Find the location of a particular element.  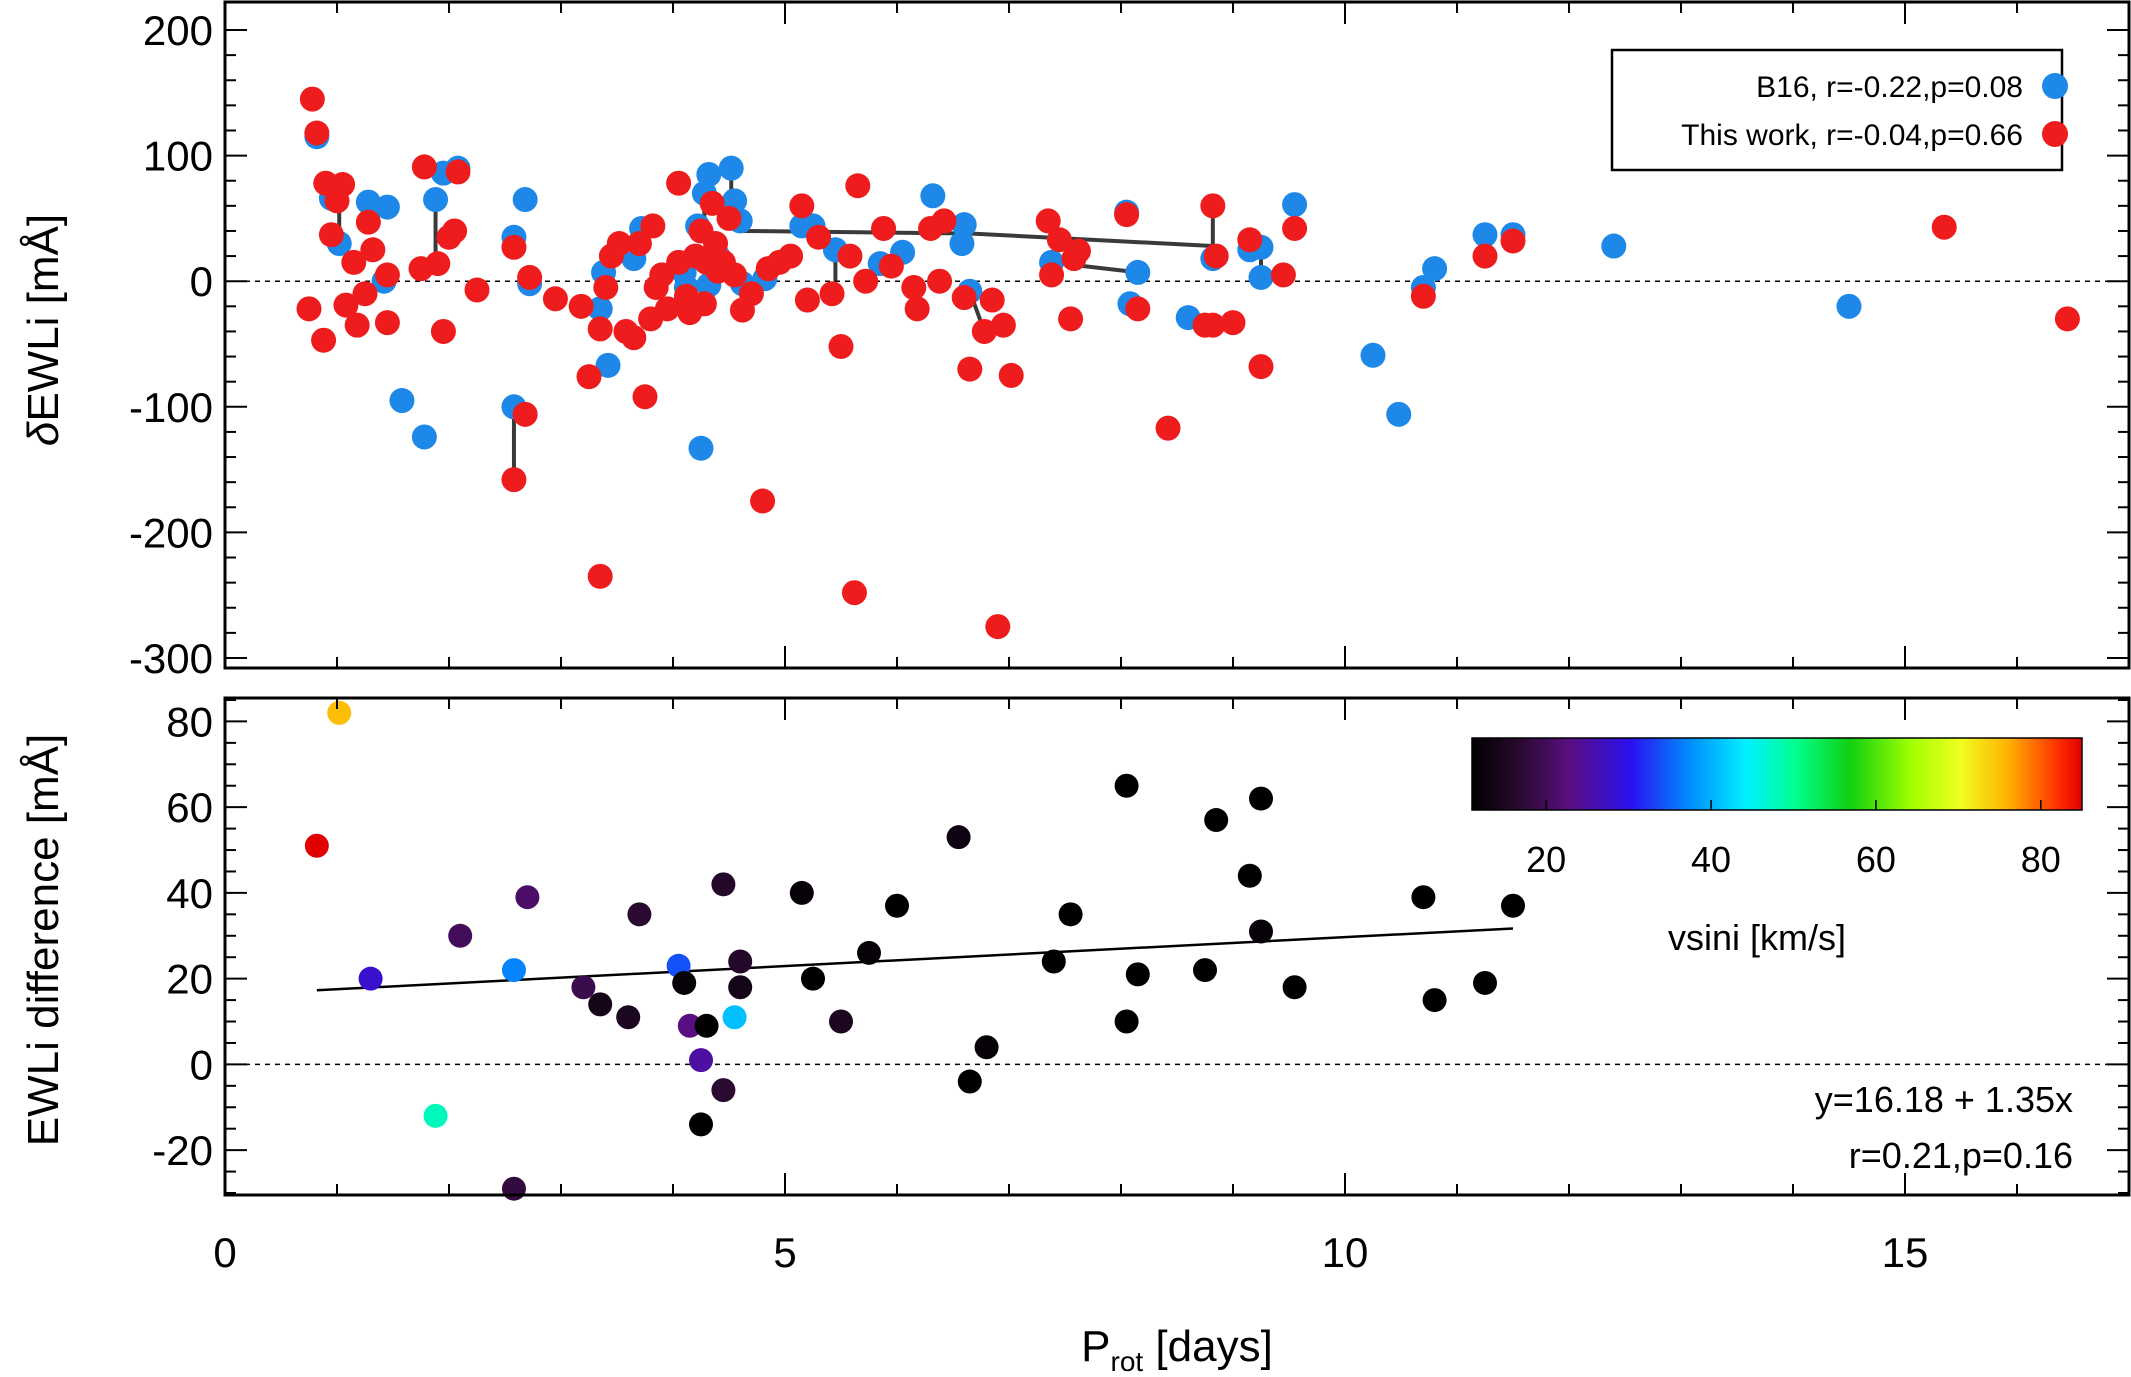

colorbar-label: vsini [km/s] is located at coordinates (1757, 937).